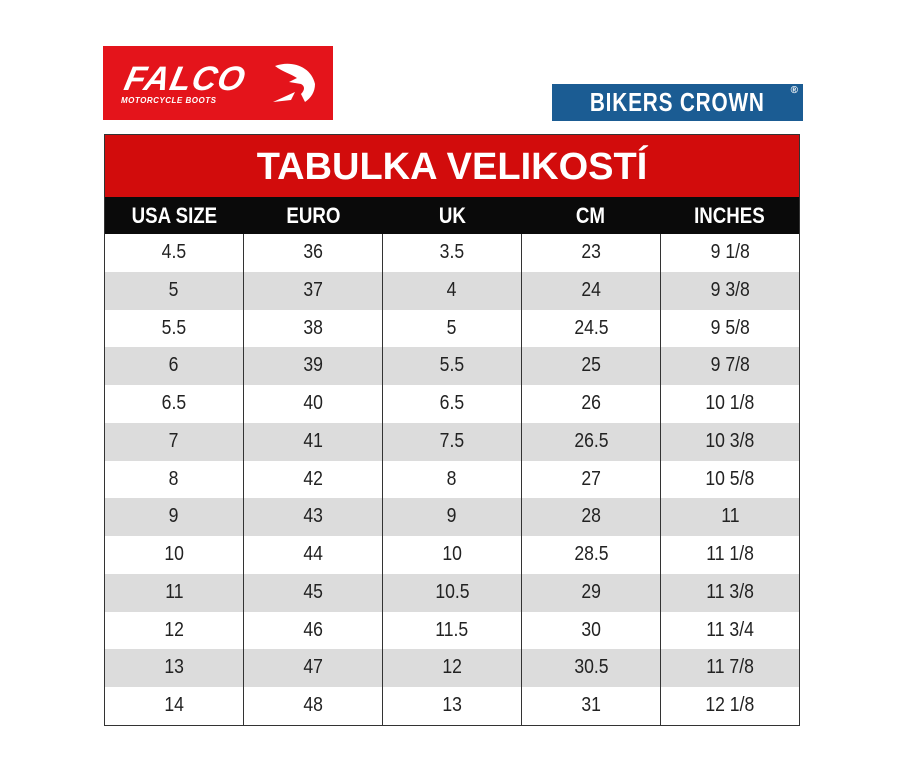 This screenshot has width=900, height=782. I want to click on cell-value: 30.5, so click(591, 667).